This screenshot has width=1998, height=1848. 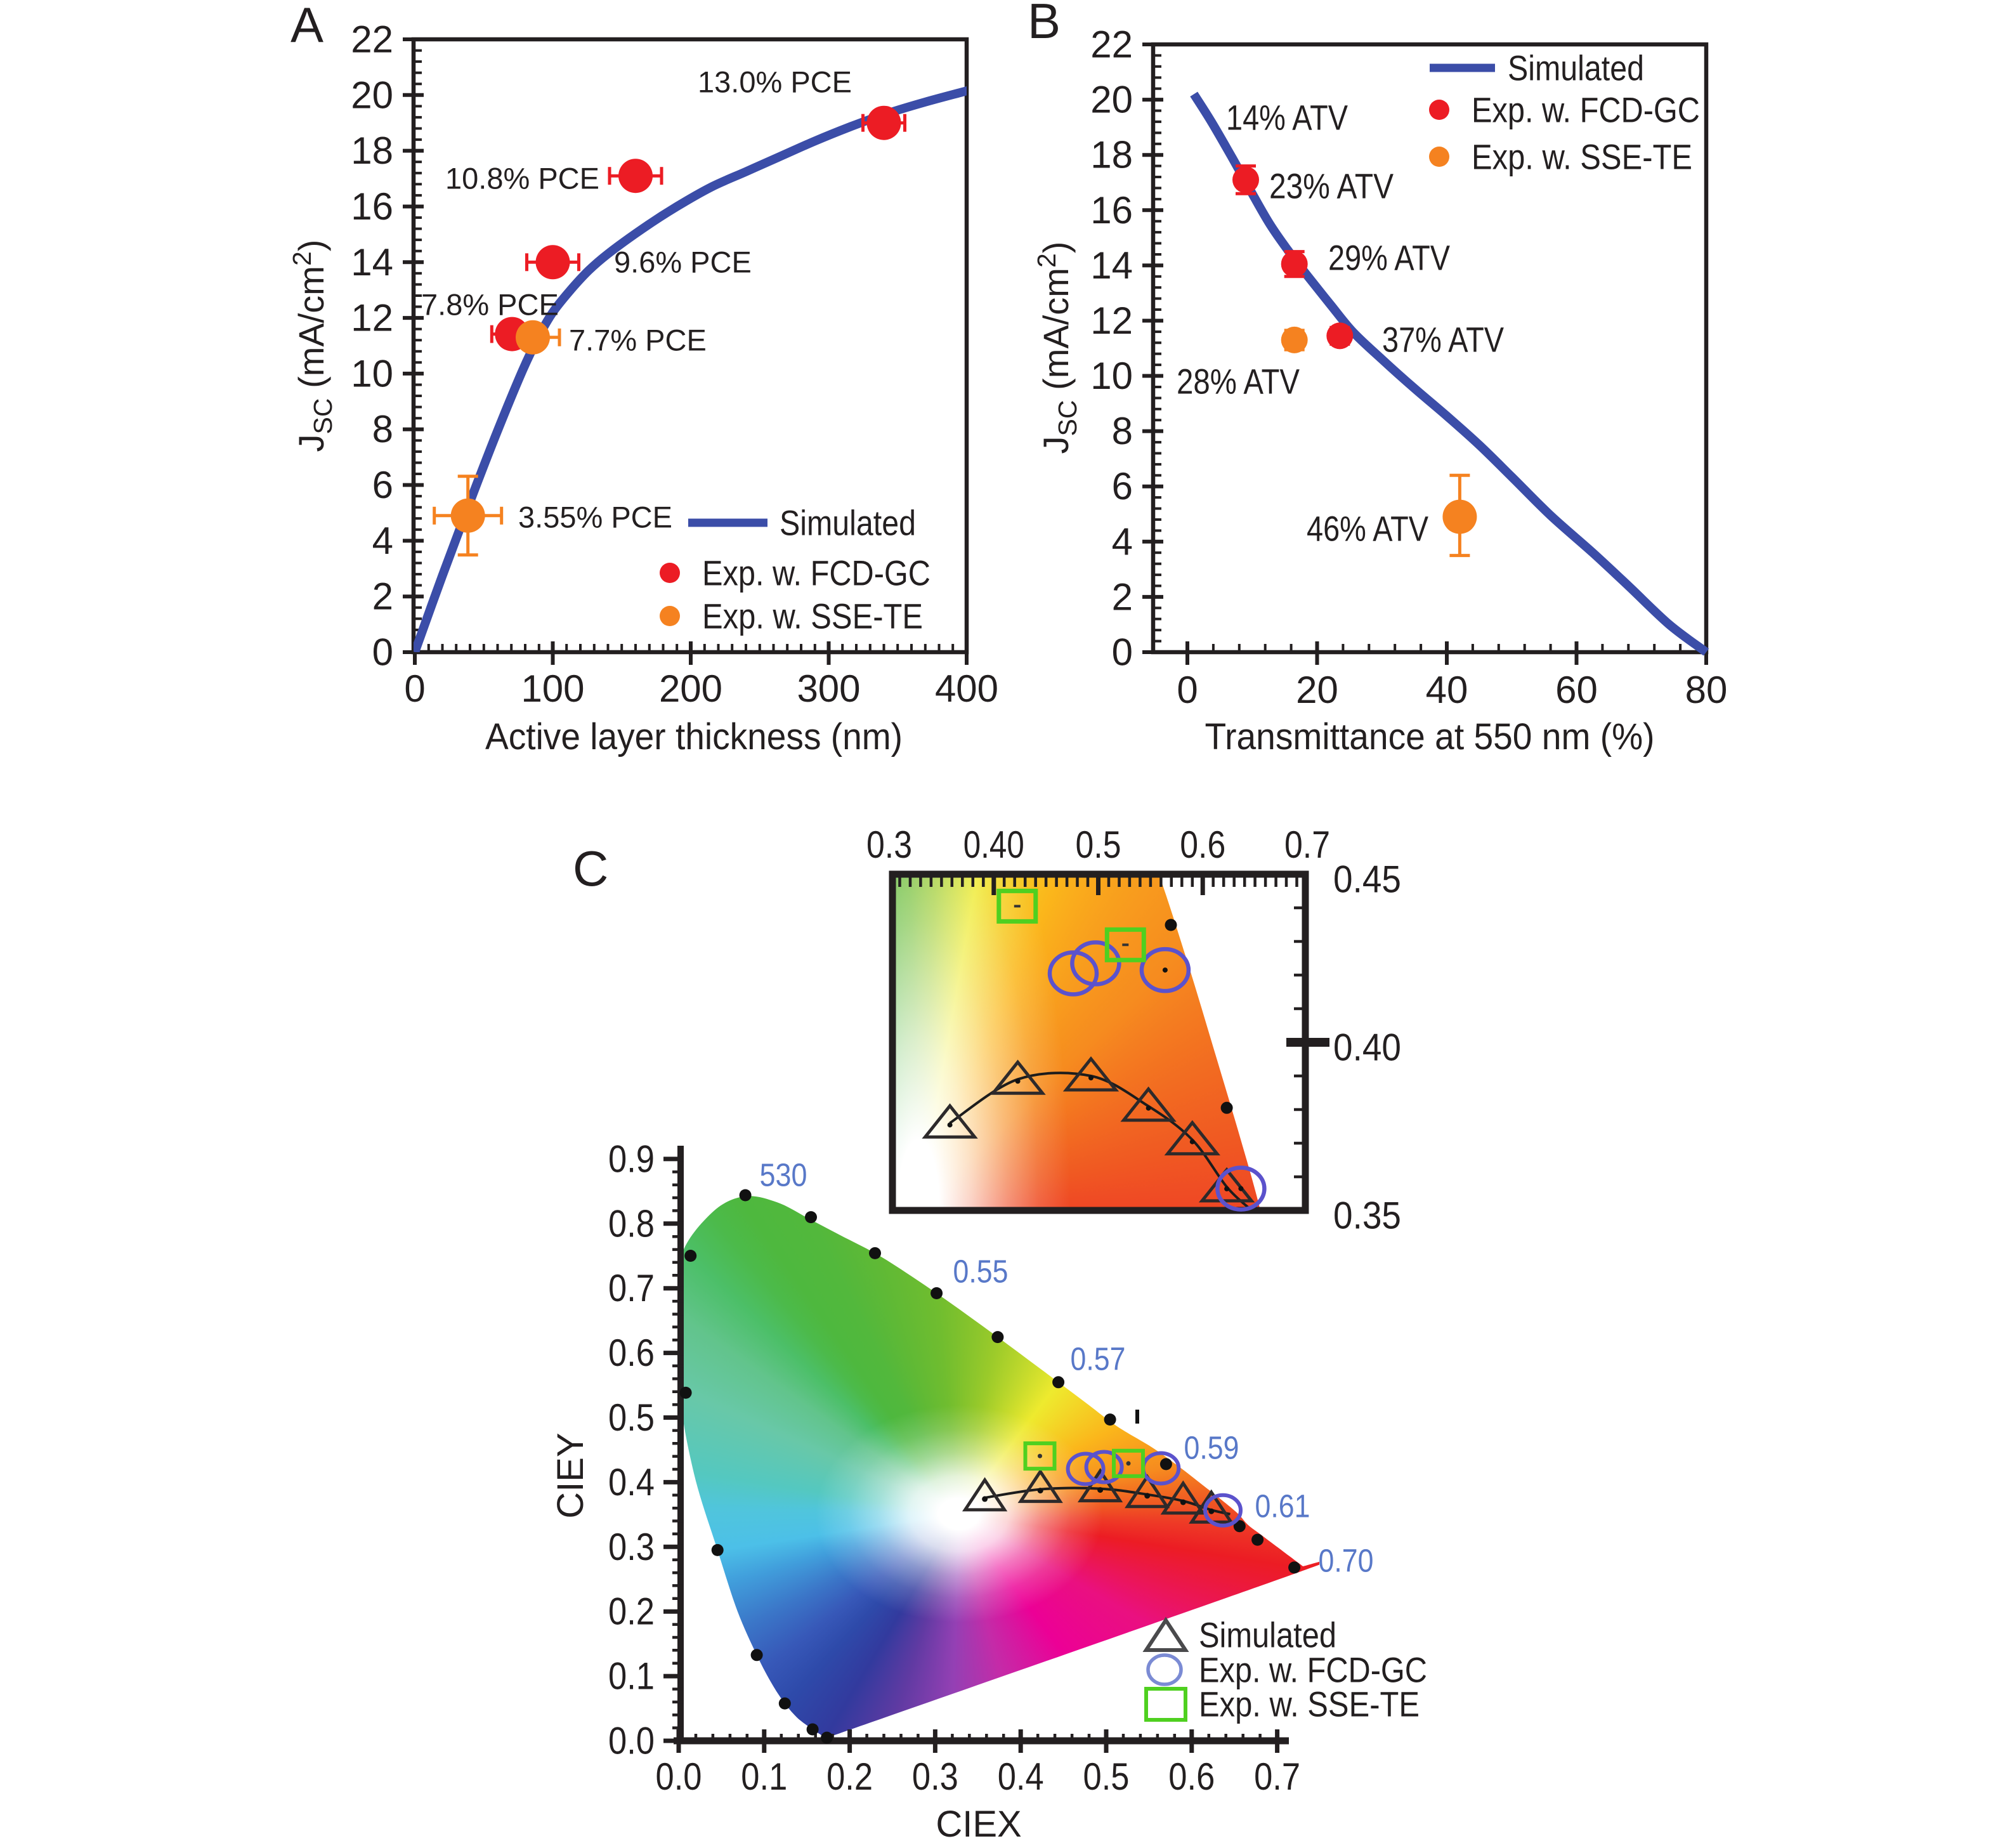 I want to click on svg-text: B, so click(x=1044, y=24).